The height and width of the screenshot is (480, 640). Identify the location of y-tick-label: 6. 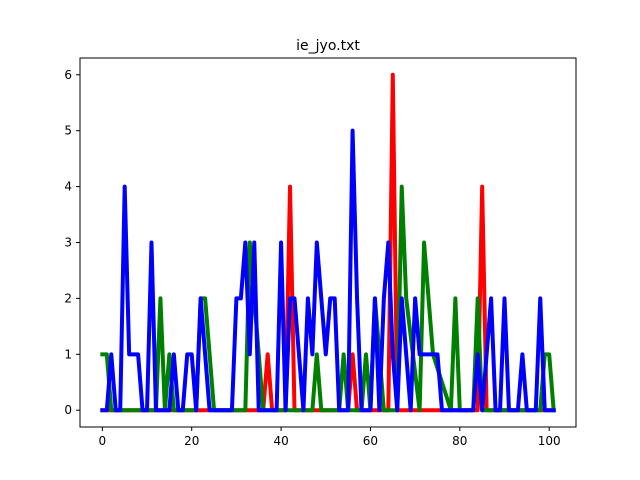
(68, 75).